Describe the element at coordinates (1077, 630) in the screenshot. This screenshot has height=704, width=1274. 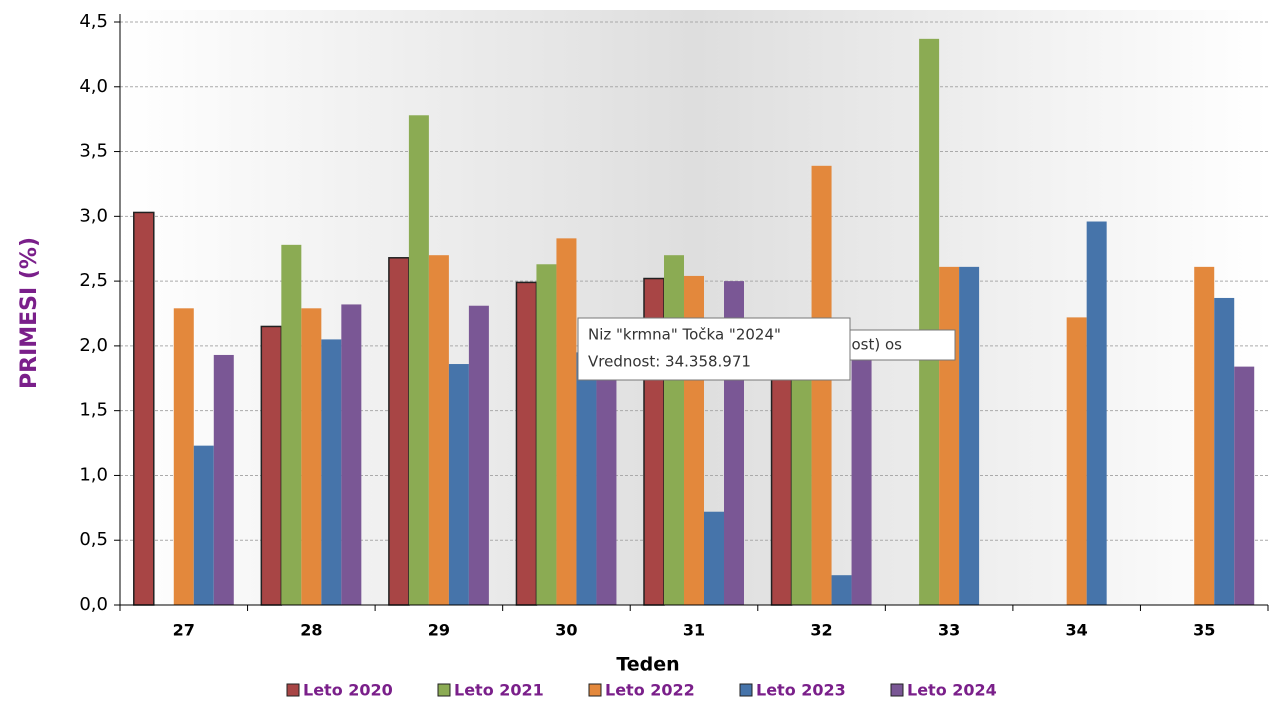
I see `x-tick-label: 34` at that location.